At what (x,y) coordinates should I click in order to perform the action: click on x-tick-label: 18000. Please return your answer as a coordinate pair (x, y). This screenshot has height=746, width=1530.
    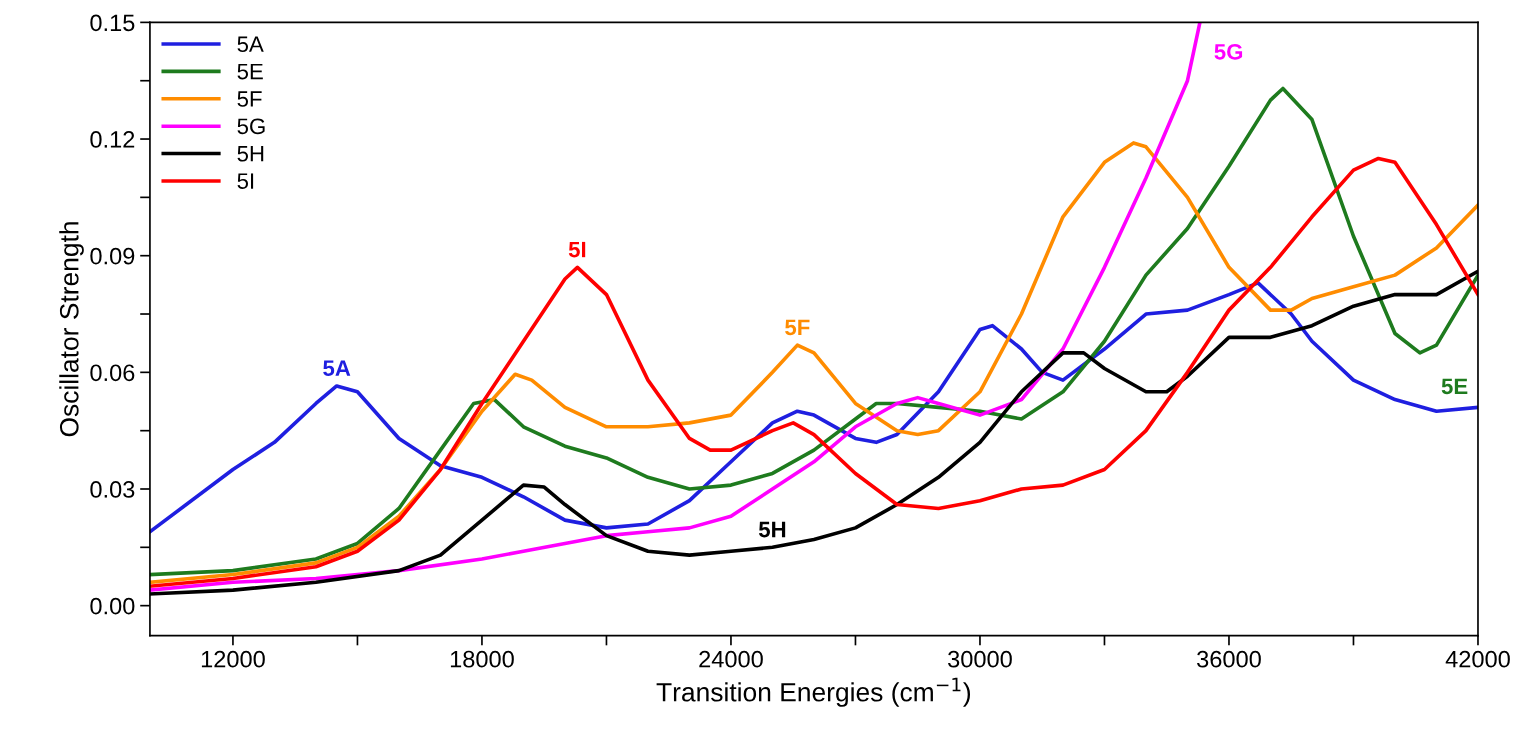
    Looking at the image, I should click on (482, 659).